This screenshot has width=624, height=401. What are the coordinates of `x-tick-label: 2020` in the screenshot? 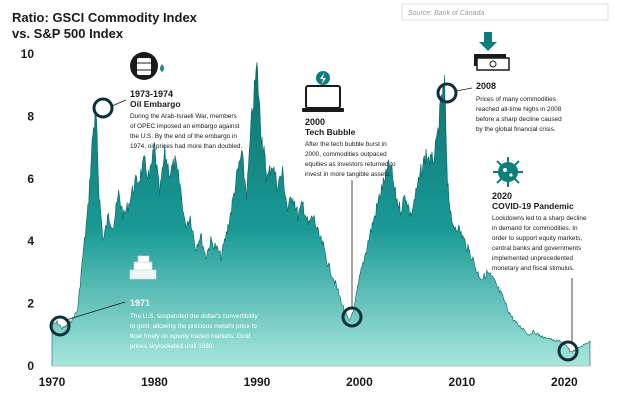 It's located at (564, 382).